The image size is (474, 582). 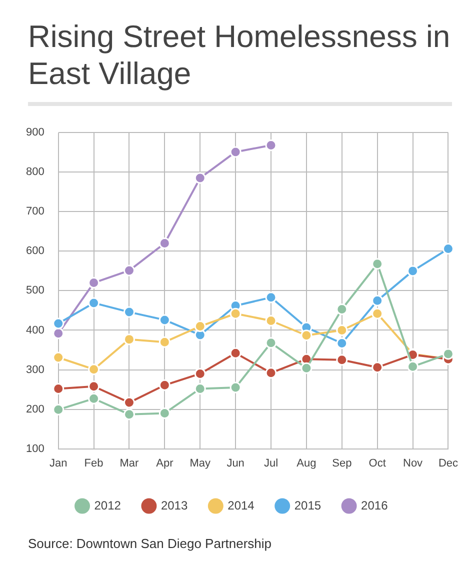 What do you see at coordinates (58, 463) in the screenshot?
I see `x-tick-label: Jan` at bounding box center [58, 463].